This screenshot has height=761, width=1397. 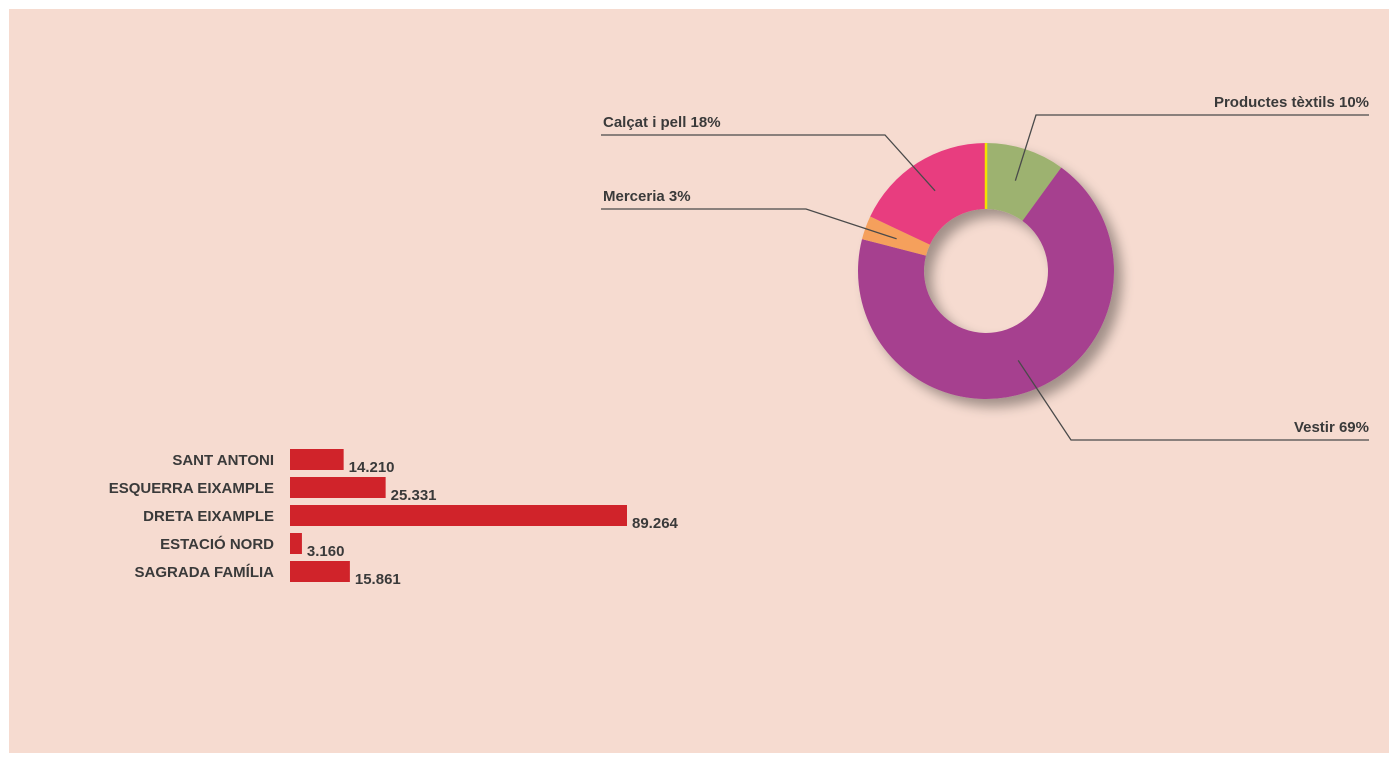 What do you see at coordinates (326, 551) in the screenshot?
I see `bar-value-label: 3.160` at bounding box center [326, 551].